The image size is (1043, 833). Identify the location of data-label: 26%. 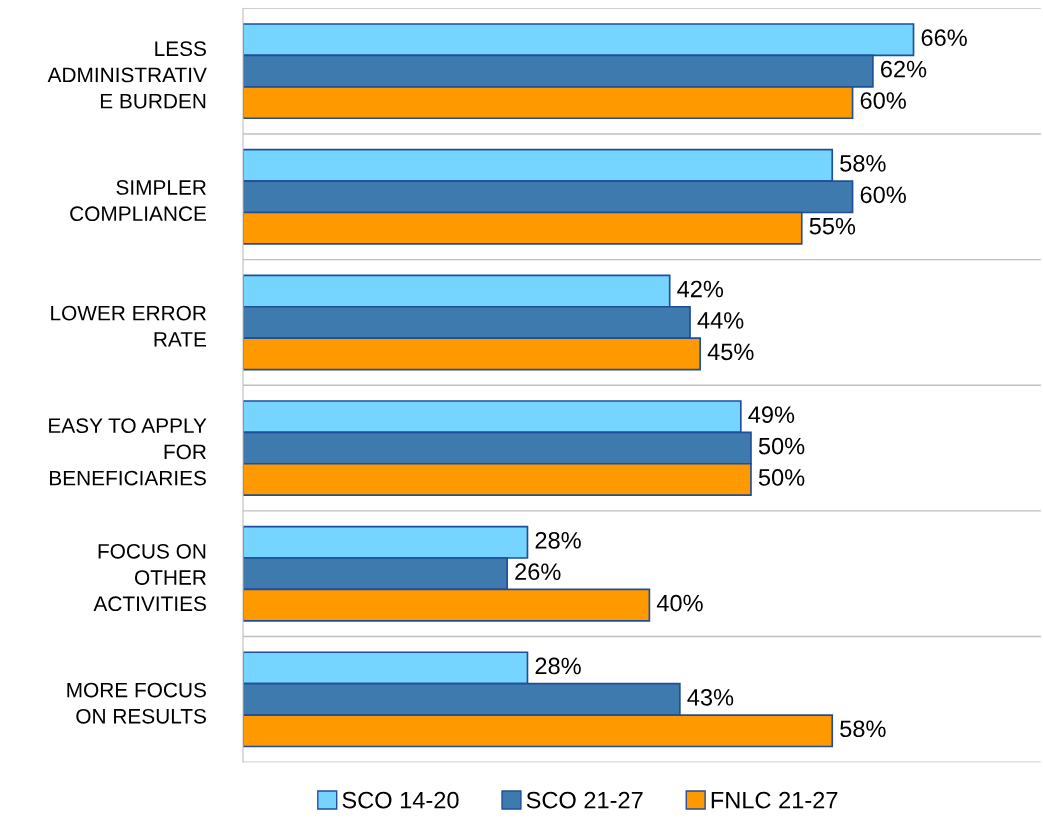
(538, 572).